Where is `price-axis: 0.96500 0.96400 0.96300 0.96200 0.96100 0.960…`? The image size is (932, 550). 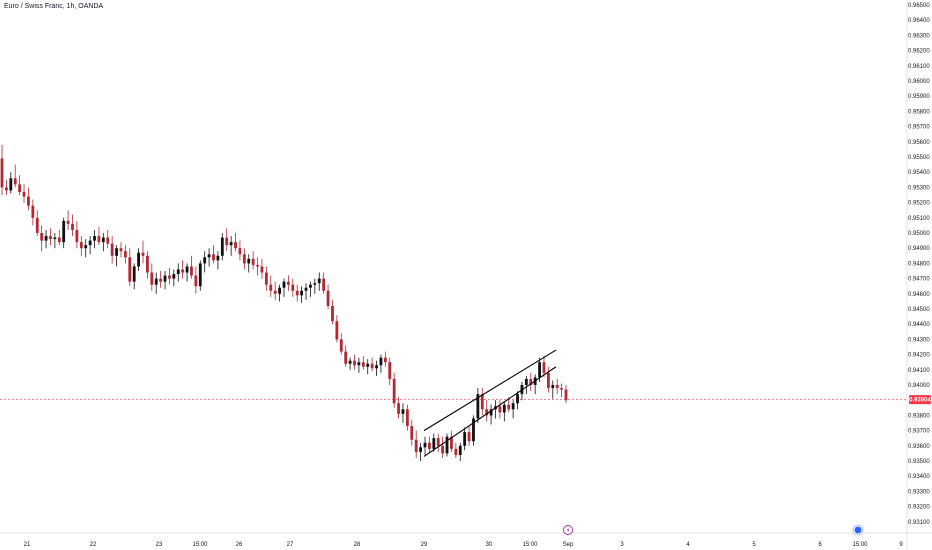 price-axis: 0.96500 0.96400 0.96300 0.96200 0.96100 0.960… is located at coordinates (919, 264).